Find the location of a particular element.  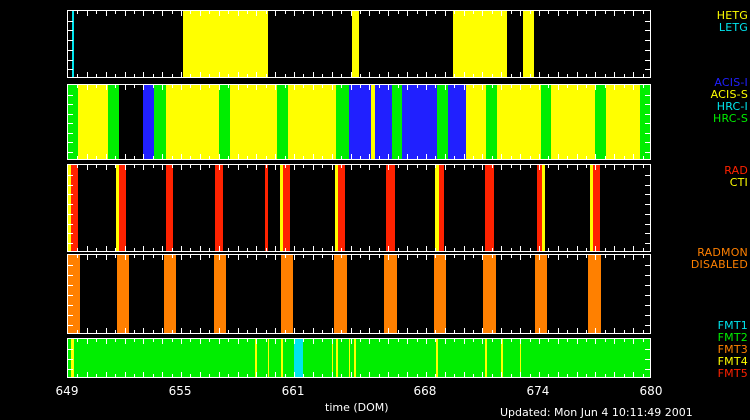

legend-label: DISABLED is located at coordinates (719, 264).